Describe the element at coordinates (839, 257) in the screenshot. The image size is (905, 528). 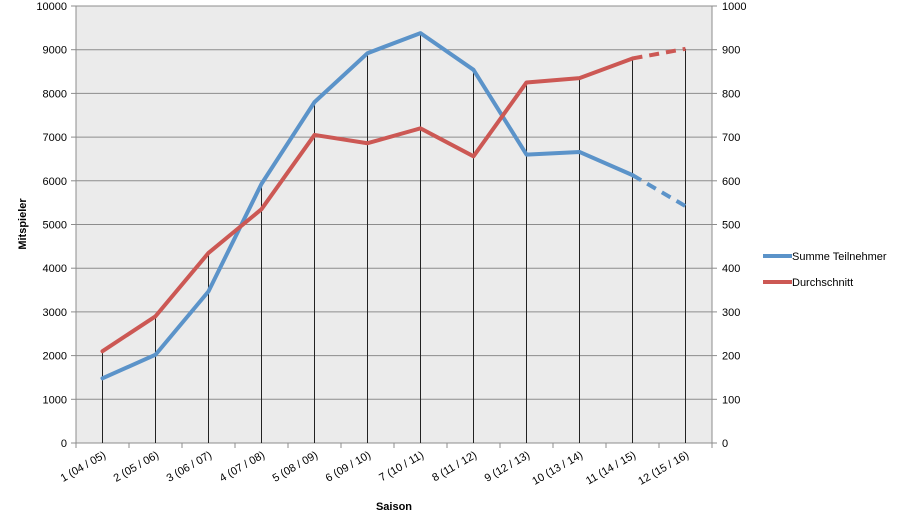
I see `legend-label: Summe Teilnehmer` at that location.